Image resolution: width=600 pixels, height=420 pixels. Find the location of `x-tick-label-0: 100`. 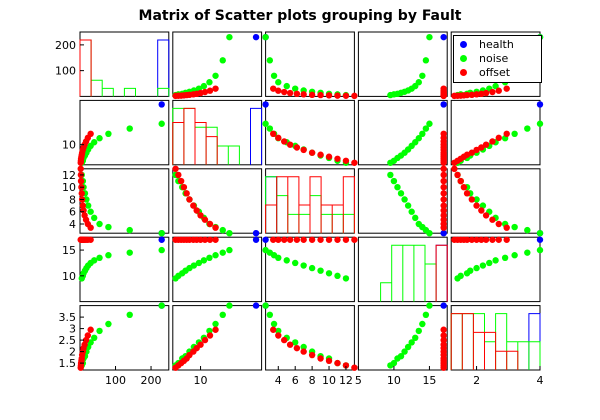

x-tick-label-0: 100 is located at coordinates (115, 380).